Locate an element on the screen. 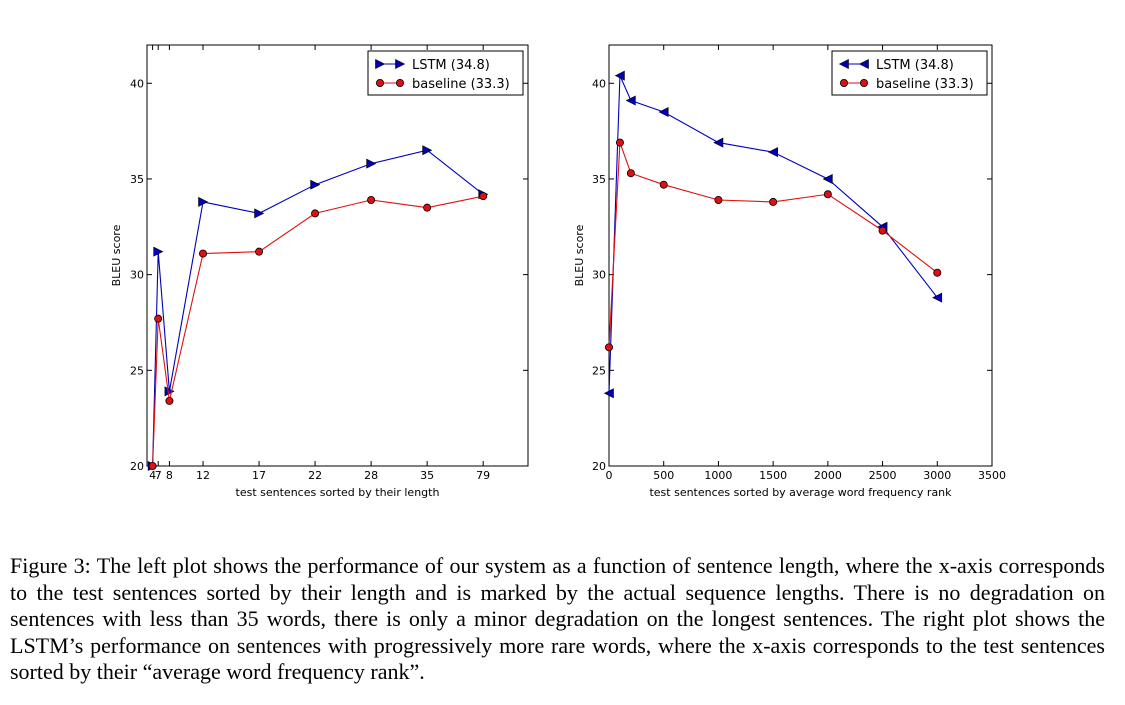 This screenshot has width=1125, height=705. chart2-baseline-line is located at coordinates (773, 245).